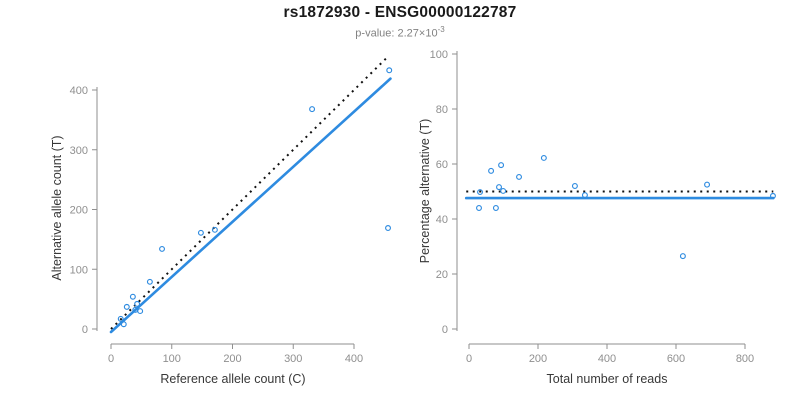 The width and height of the screenshot is (800, 400). Describe the element at coordinates (396, 33) in the screenshot. I see `pvalue-text: p-value: 2.27×10` at that location.